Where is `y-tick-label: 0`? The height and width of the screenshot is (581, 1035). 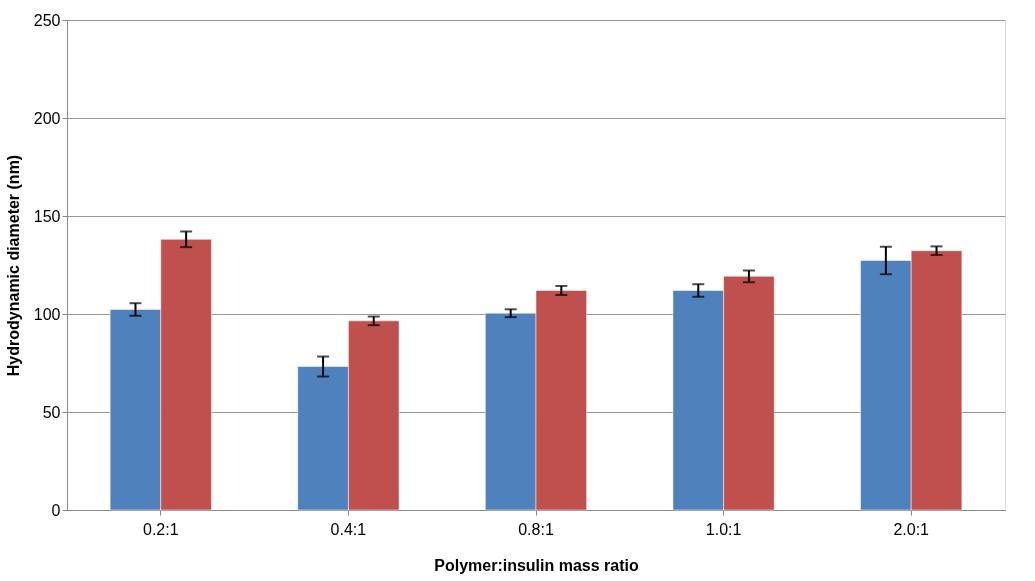
y-tick-label: 0 is located at coordinates (56, 510).